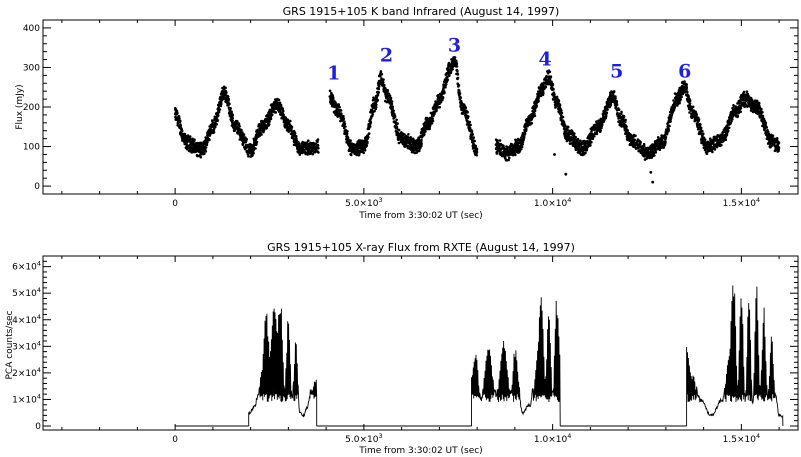 Image resolution: width=801 pixels, height=457 pixels. Describe the element at coordinates (420, 451) in the screenshot. I see `xray-x-axis-label: Time from 3:30:02 UT (sec)` at that location.